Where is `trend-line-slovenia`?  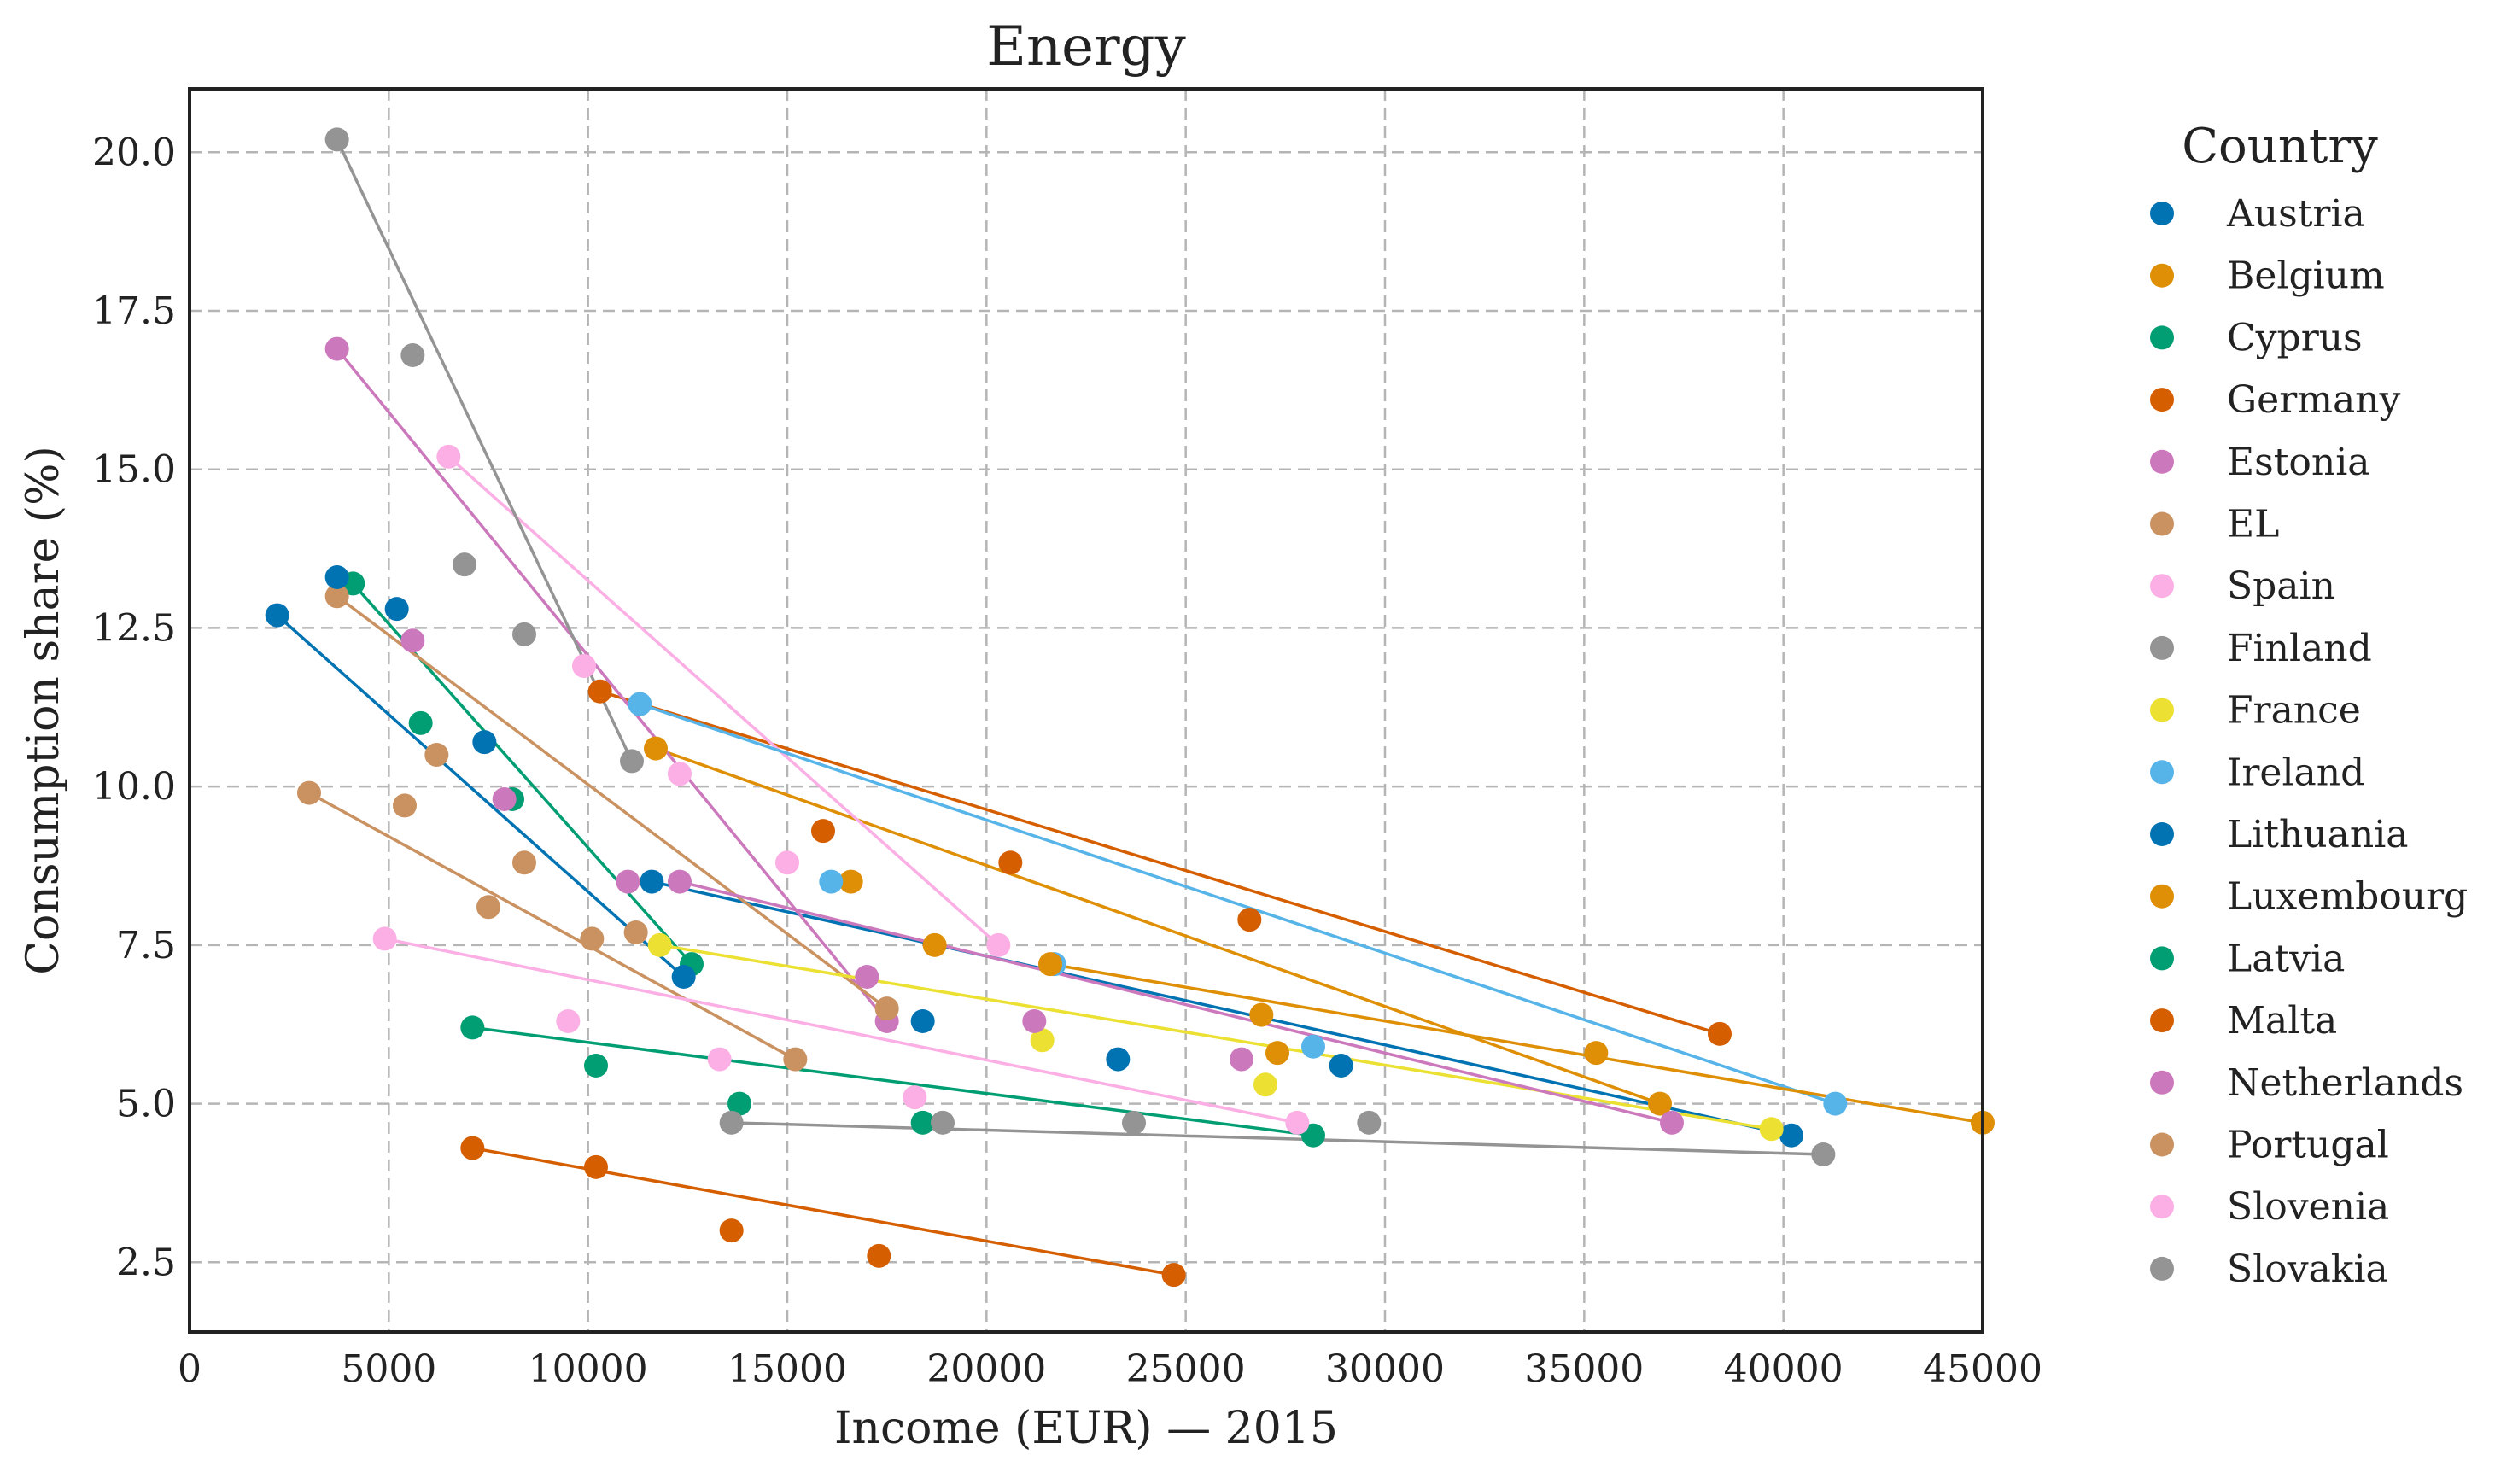 trend-line-slovenia is located at coordinates (841, 1031).